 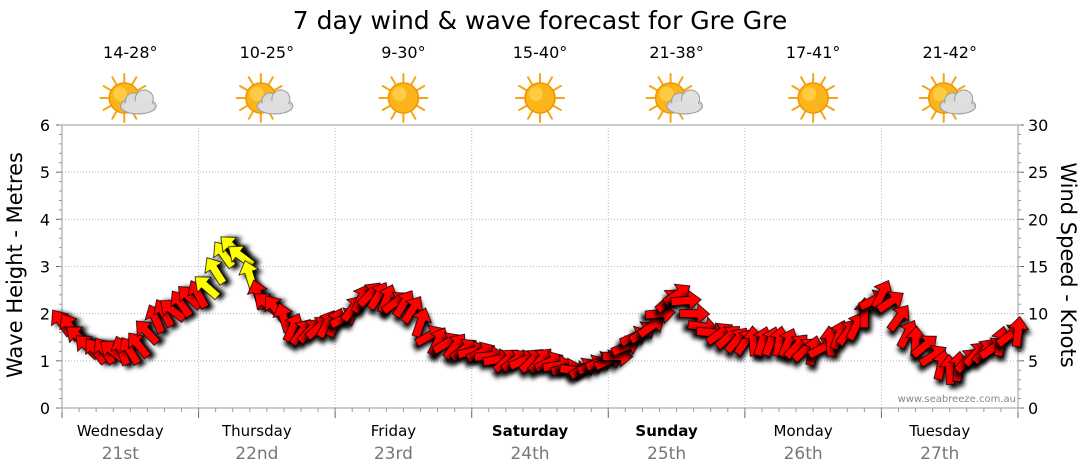 I want to click on right-tick-label: 25, so click(x=1038, y=172).